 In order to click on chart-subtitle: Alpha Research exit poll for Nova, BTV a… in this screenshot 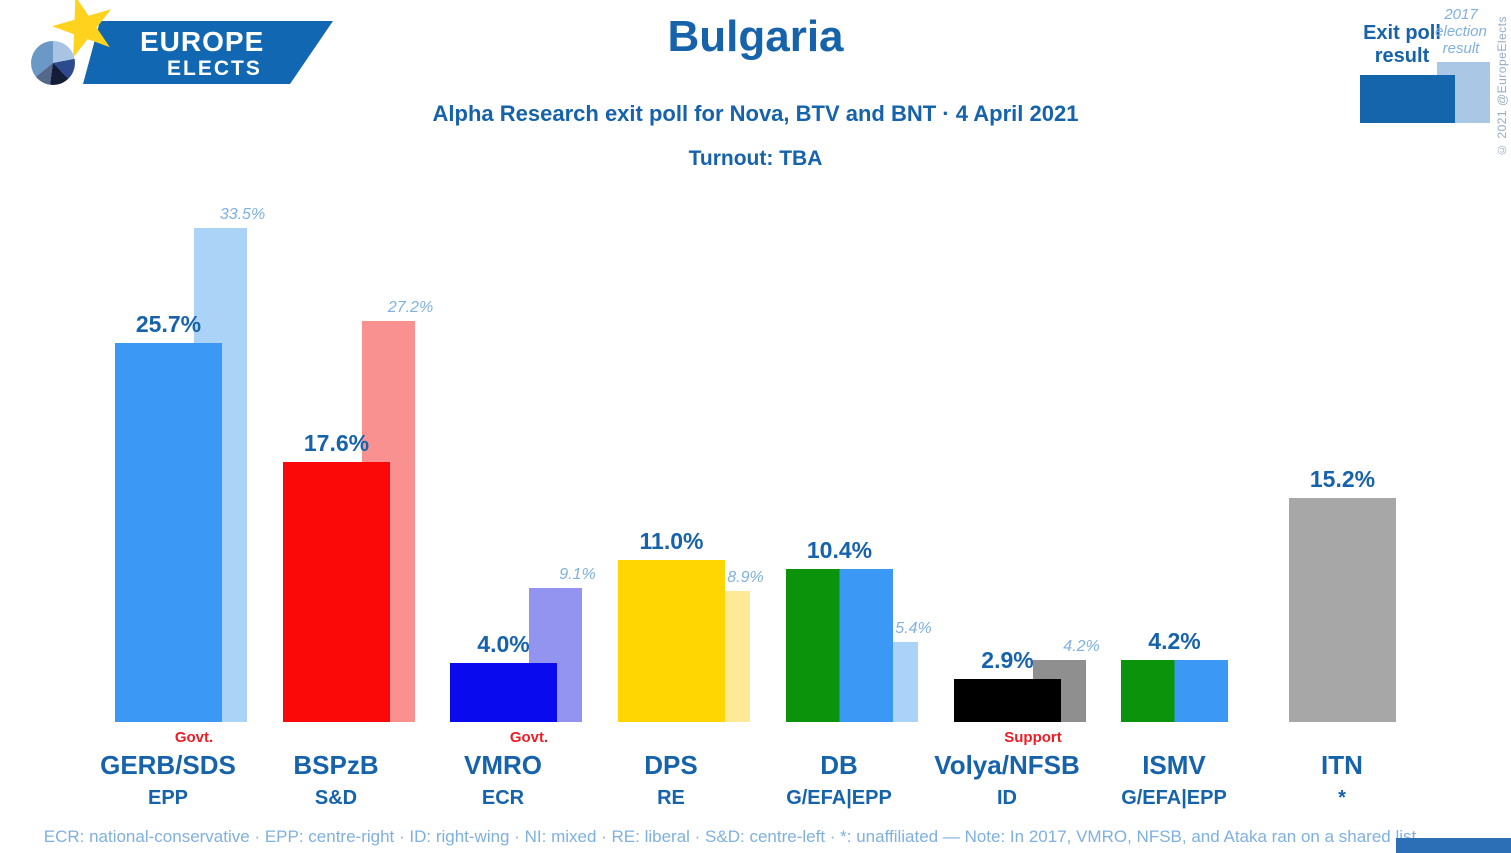, I will do `click(755, 113)`.